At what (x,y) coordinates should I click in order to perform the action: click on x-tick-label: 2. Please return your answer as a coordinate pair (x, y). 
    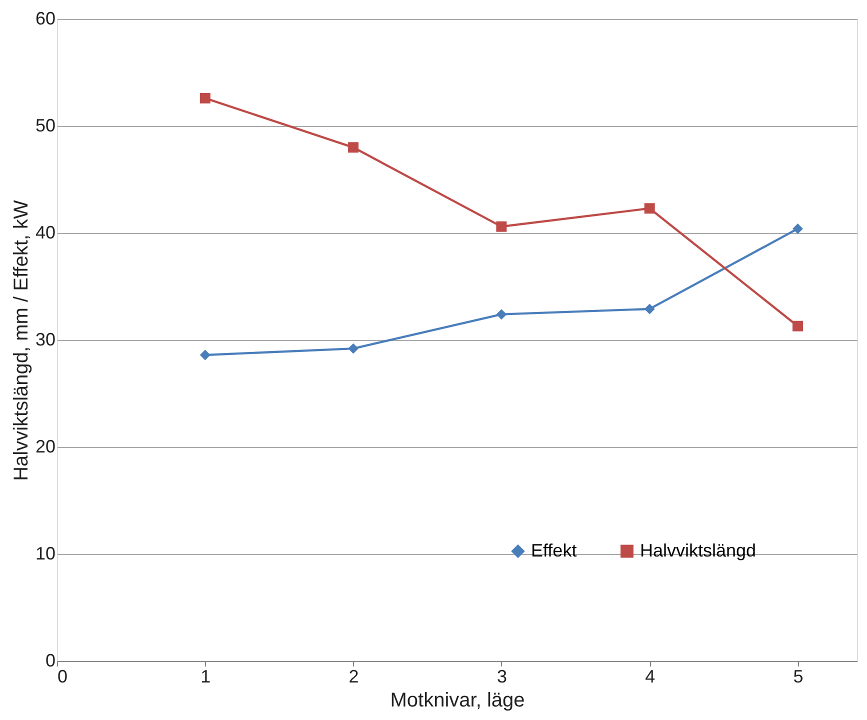
    Looking at the image, I should click on (353, 676).